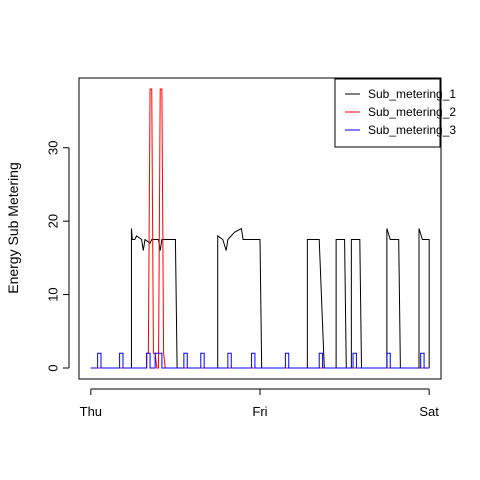  Describe the element at coordinates (53, 367) in the screenshot. I see `y-tick-label: 0` at that location.